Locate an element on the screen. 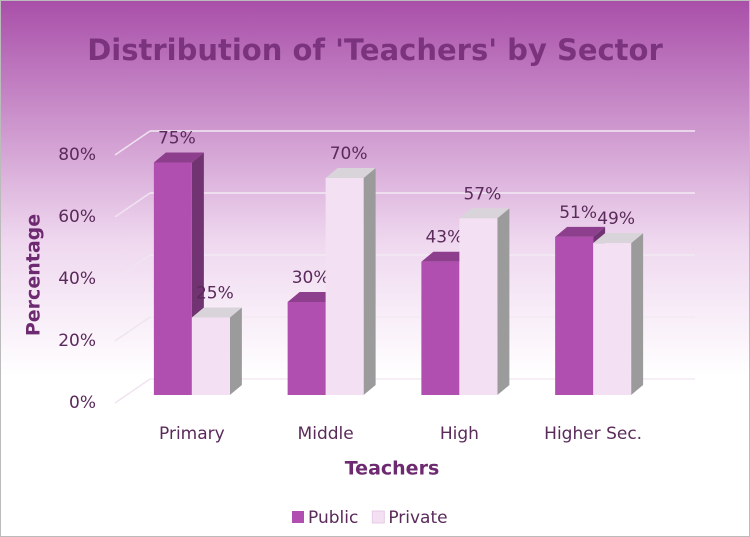  y-tick-label: 40% is located at coordinates (77, 279).